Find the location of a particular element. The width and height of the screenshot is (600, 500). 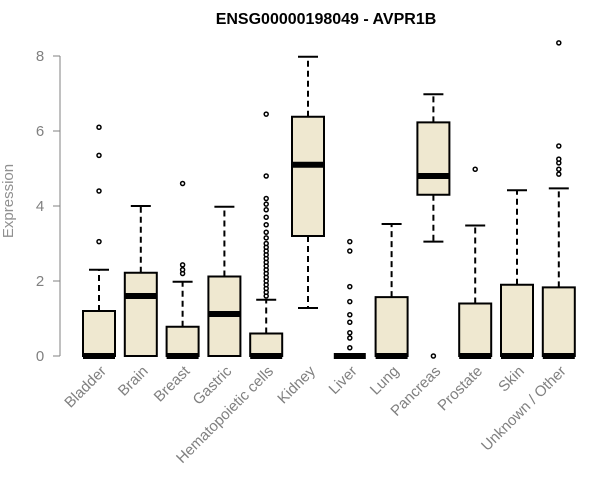

x-tick-label: Kidney is located at coordinates (296, 384).